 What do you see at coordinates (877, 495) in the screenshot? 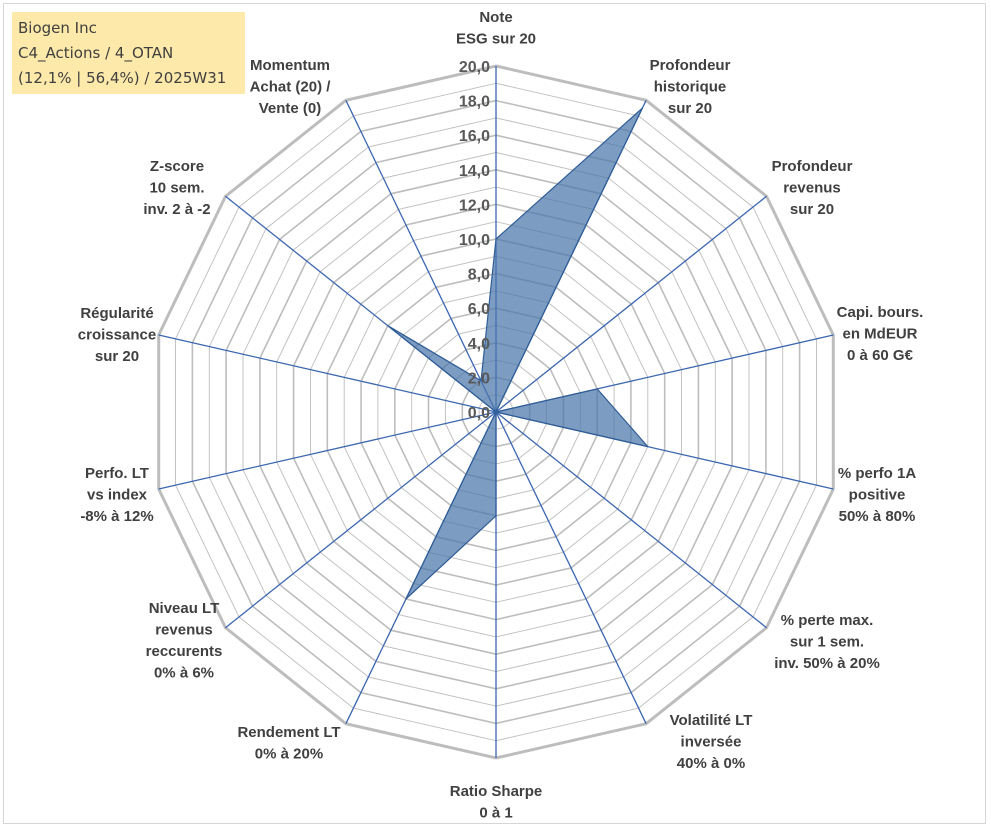
I see `axis-label: % perfo 1A positive 50% à 80%` at bounding box center [877, 495].